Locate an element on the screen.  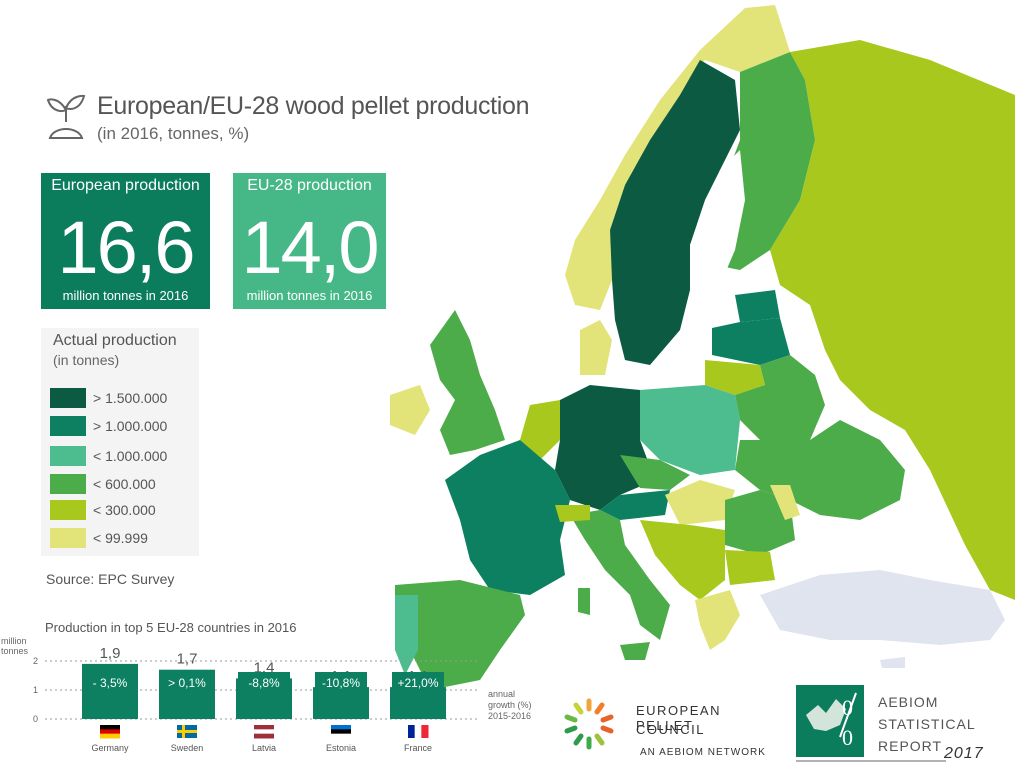
region-belarus is located at coordinates (780, 397).